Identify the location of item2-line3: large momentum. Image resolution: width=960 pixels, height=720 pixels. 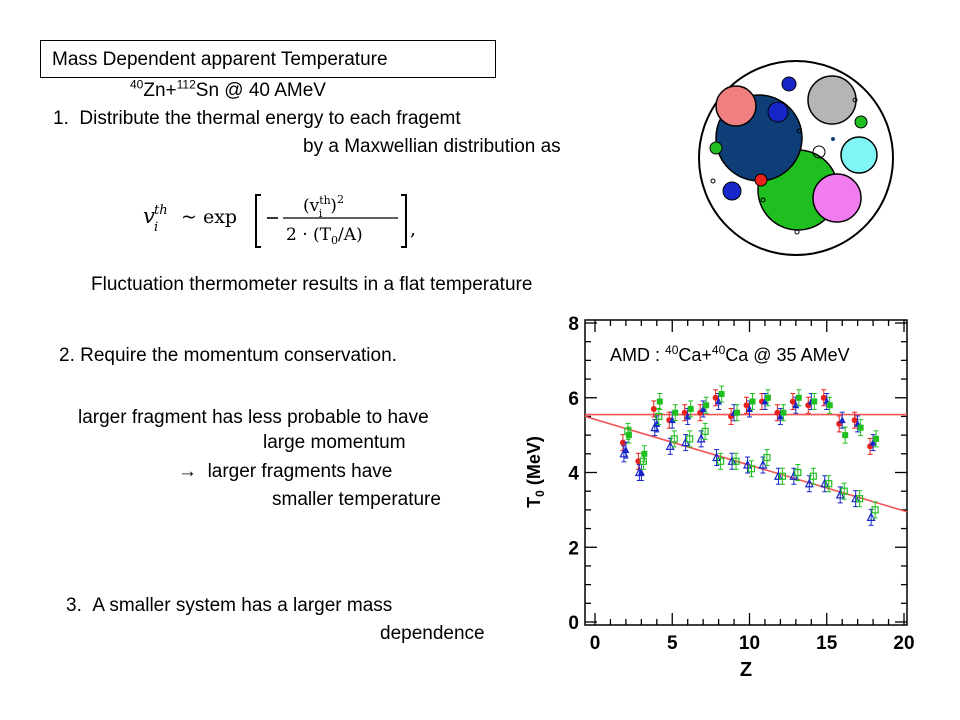
(334, 442).